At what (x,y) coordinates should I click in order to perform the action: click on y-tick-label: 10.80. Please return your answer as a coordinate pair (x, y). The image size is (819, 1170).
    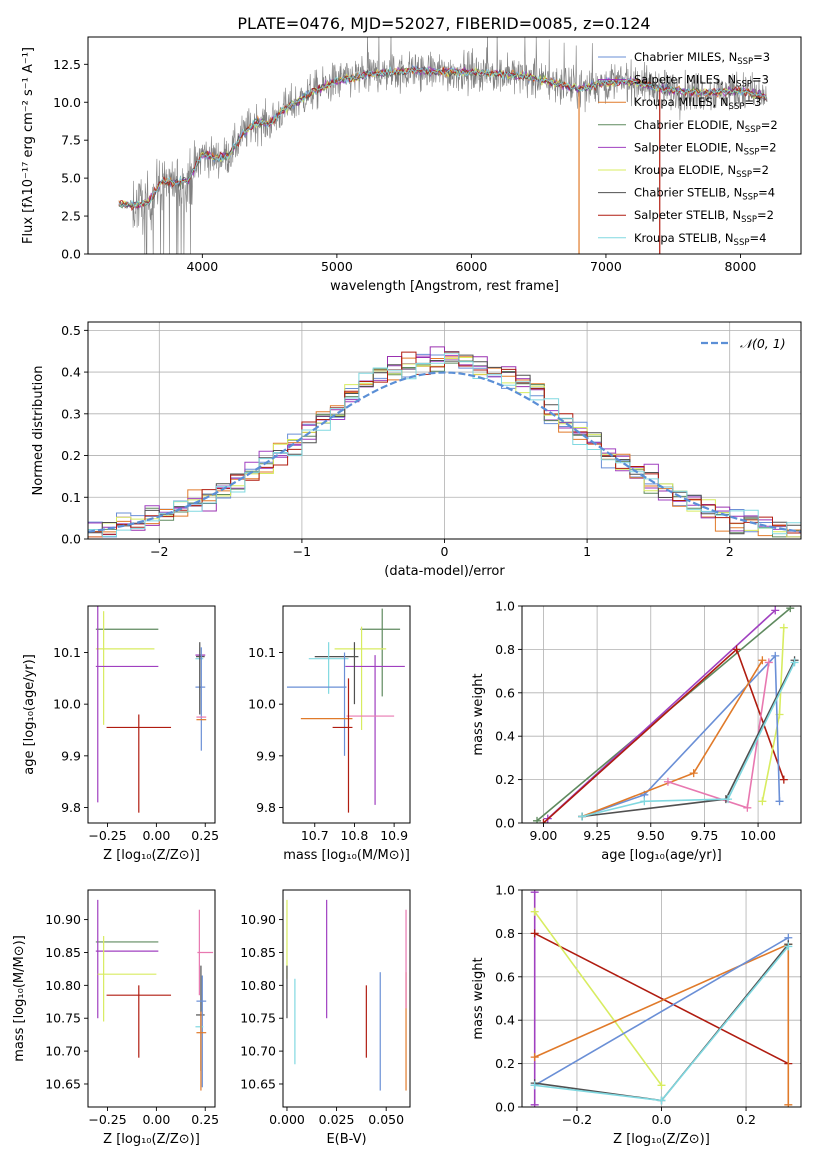
    Looking at the image, I should click on (258, 985).